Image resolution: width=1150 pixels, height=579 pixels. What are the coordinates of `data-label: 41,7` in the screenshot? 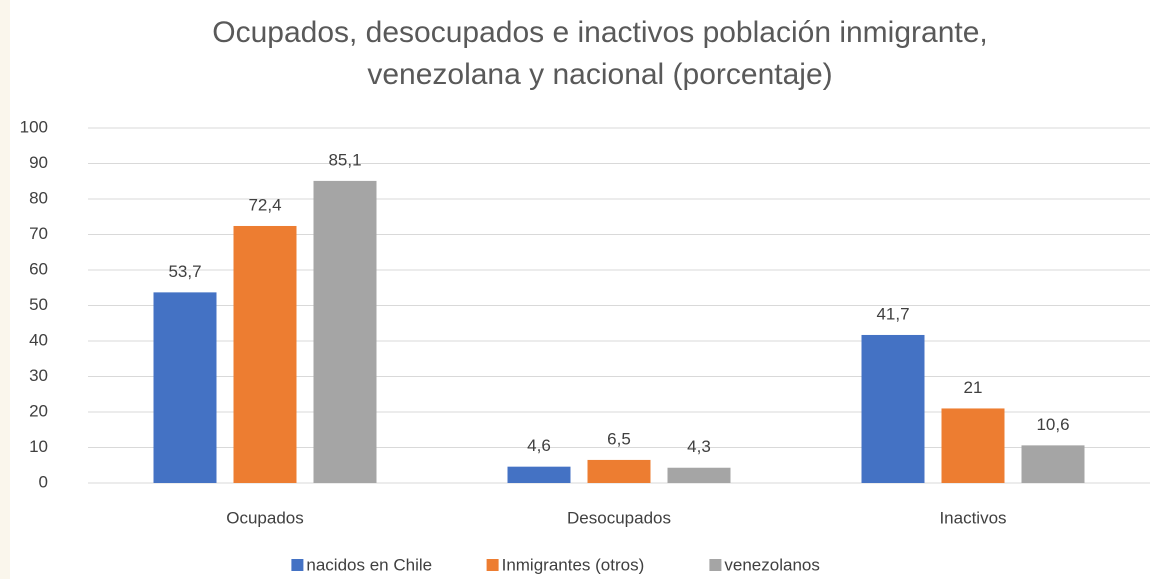 It's located at (892, 313).